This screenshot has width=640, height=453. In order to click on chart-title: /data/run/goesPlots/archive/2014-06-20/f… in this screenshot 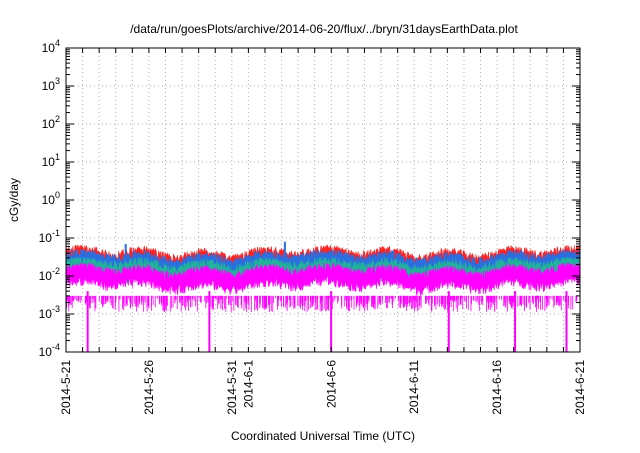, I will do `click(324, 29)`.